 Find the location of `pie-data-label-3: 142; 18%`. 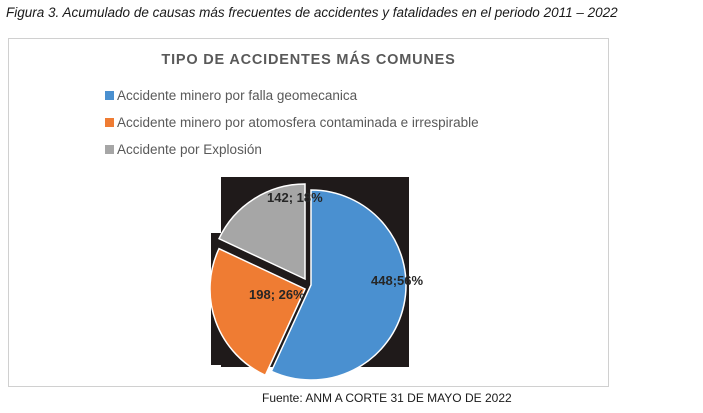

pie-data-label-3: 142; 18% is located at coordinates (295, 197).